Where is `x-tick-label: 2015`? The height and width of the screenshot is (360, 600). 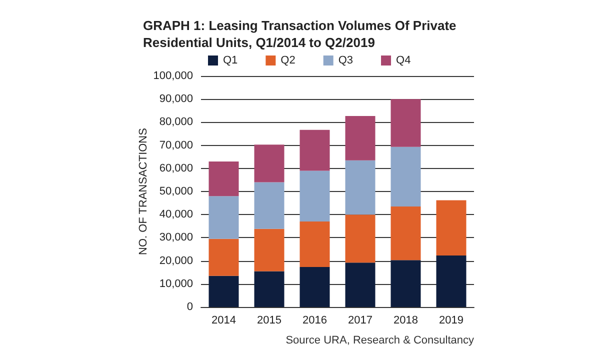
x-tick-label: 2015 is located at coordinates (269, 320).